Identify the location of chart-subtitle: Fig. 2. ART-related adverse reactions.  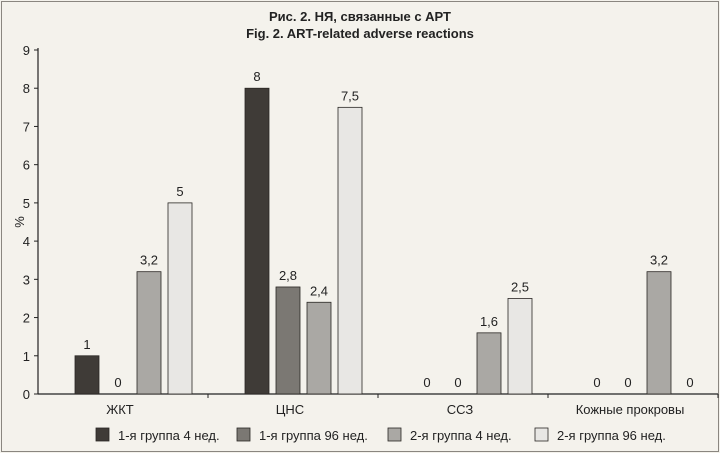
(360, 33).